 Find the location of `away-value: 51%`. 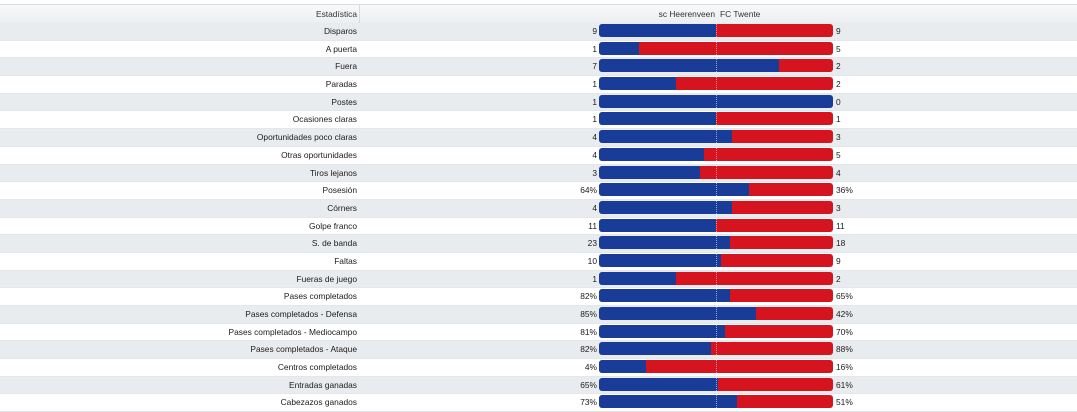

away-value: 51% is located at coordinates (844, 402).